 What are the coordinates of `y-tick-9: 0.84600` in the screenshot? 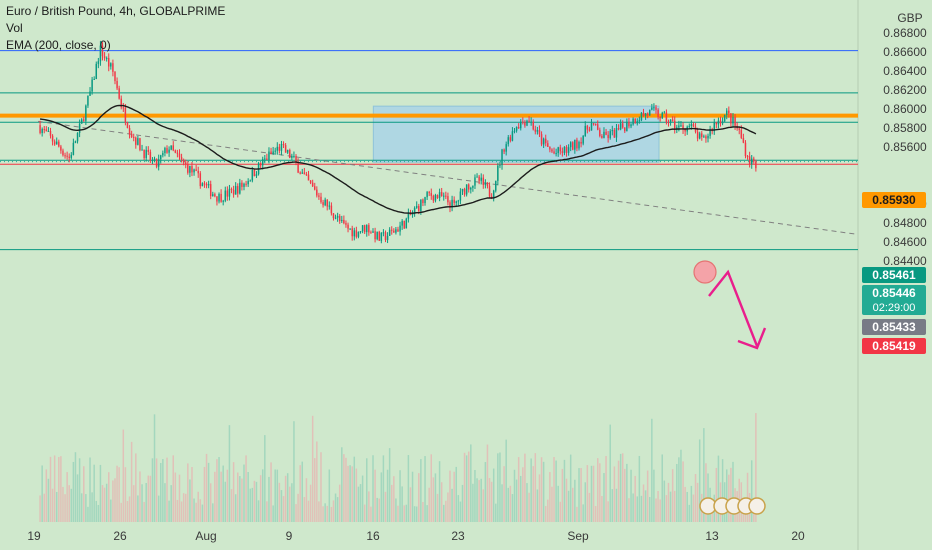 It's located at (905, 242).